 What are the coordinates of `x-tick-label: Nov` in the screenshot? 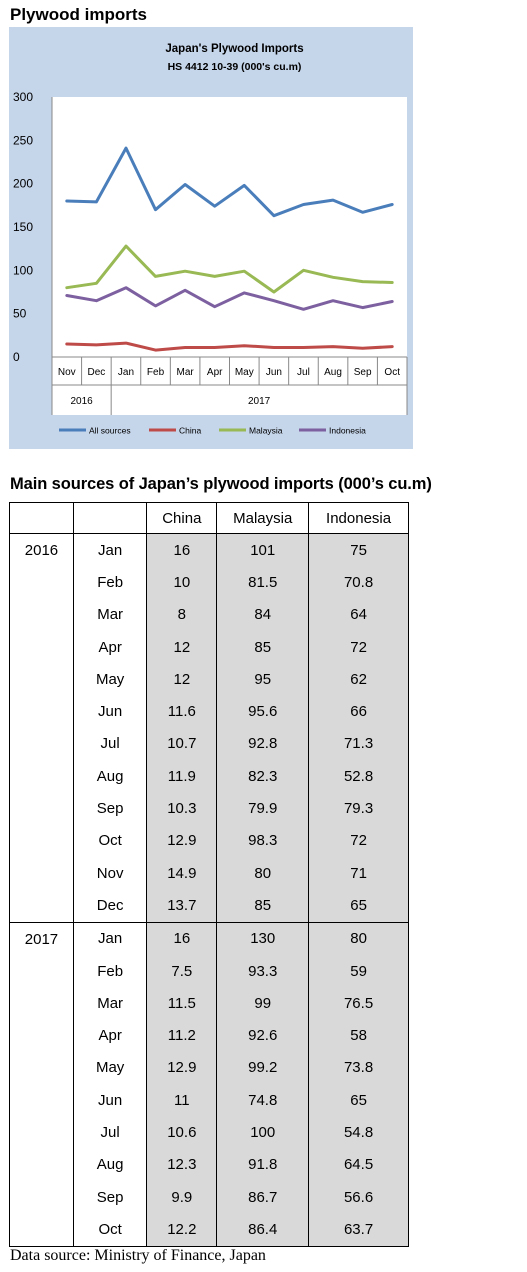 It's located at (67, 372).